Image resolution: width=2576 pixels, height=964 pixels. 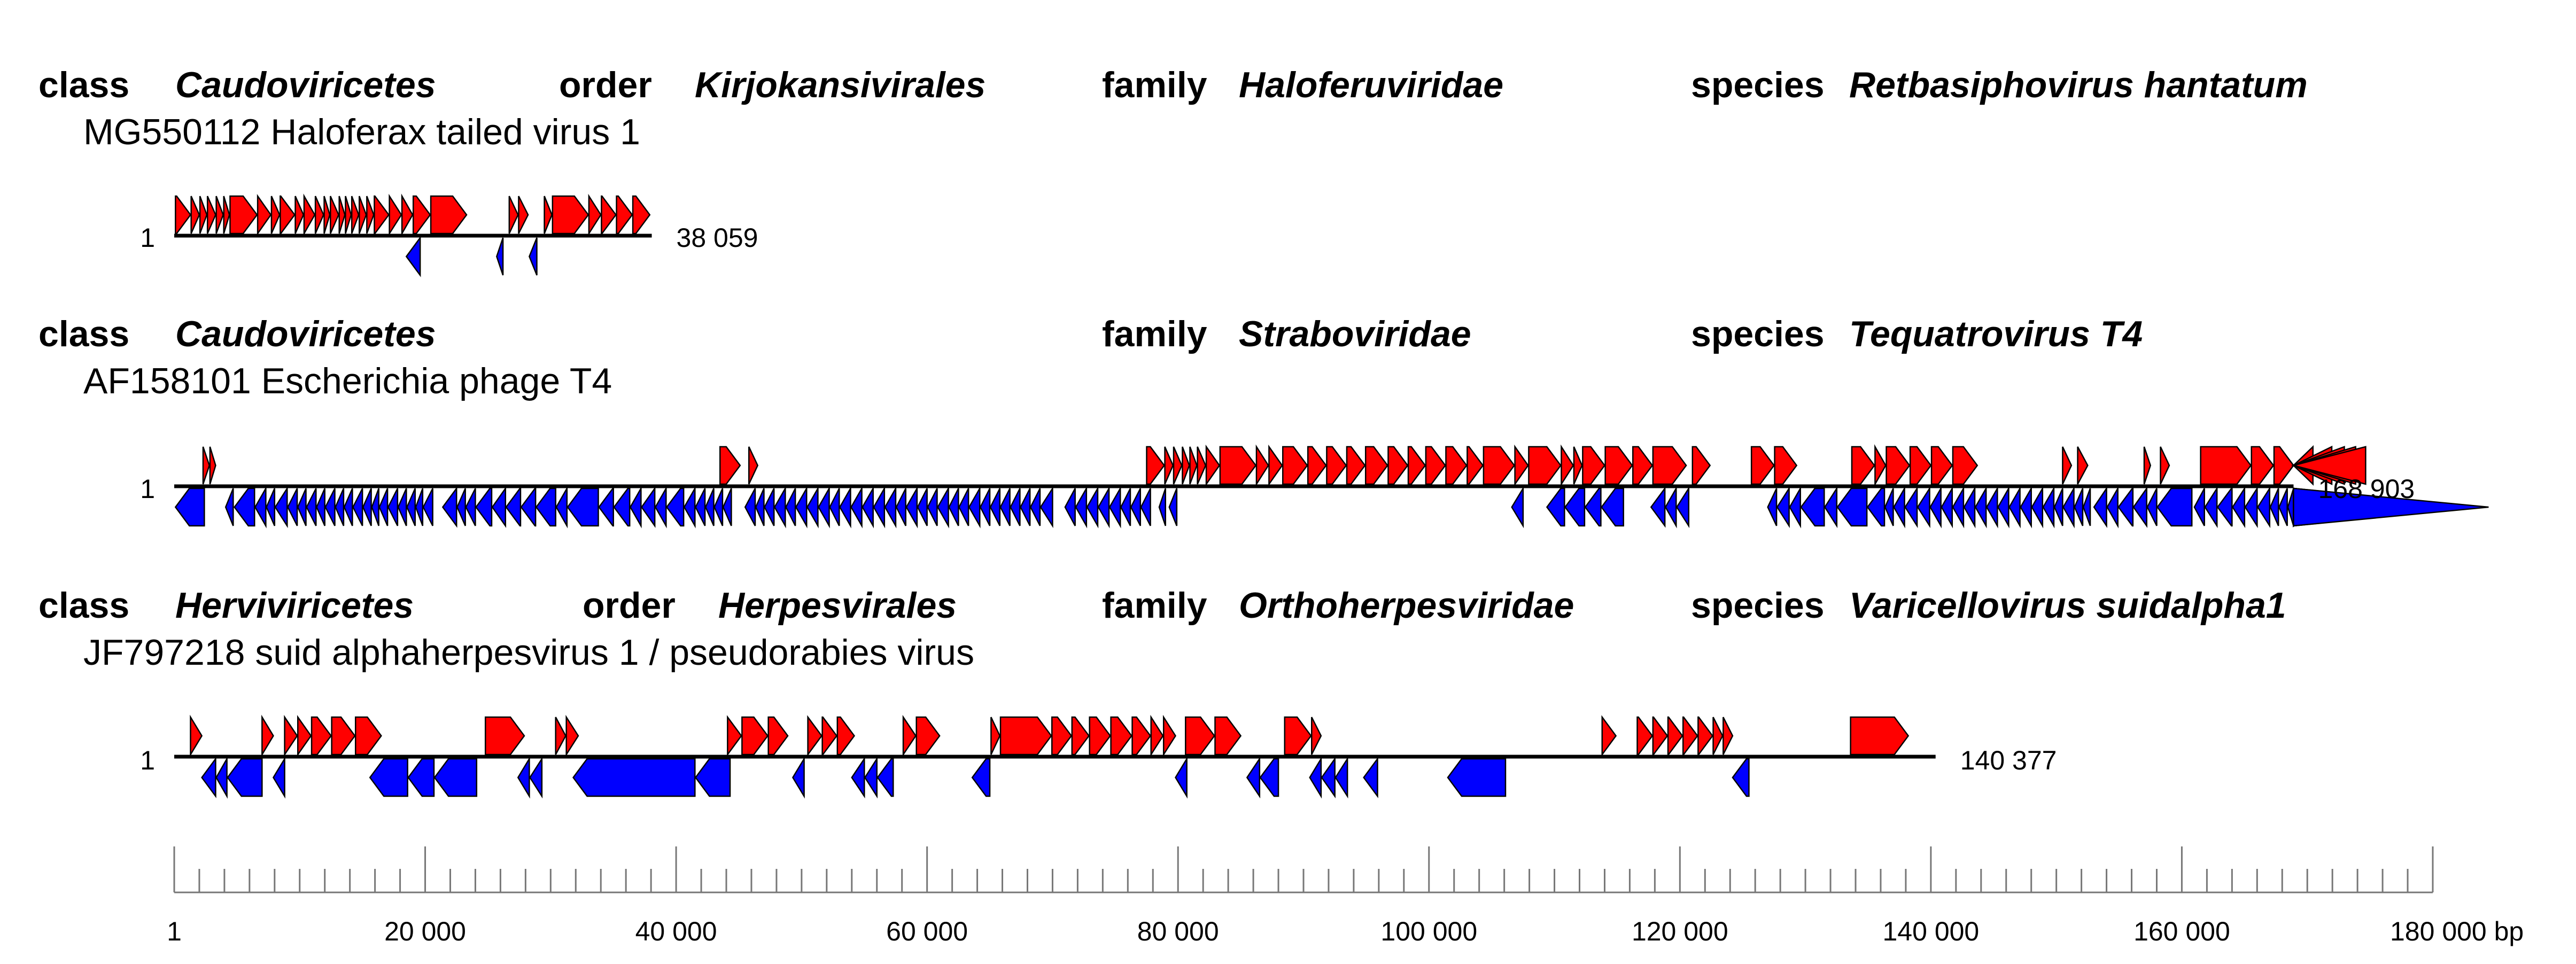 I want to click on genome-3-end-label: 140 377, so click(x=2008, y=760).